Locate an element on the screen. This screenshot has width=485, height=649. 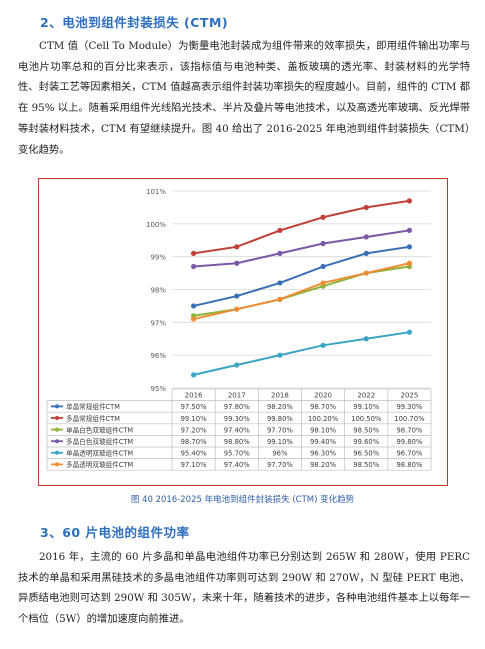
x-category-label: 2017 is located at coordinates (237, 396).